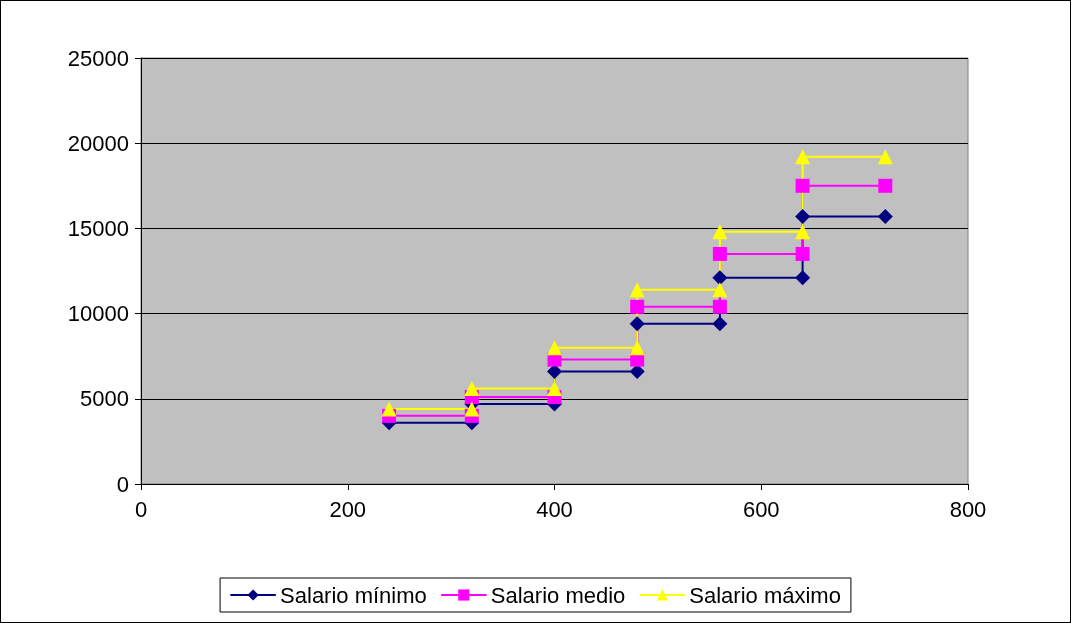  I want to click on y-tick-label: 5000, so click(104, 399).